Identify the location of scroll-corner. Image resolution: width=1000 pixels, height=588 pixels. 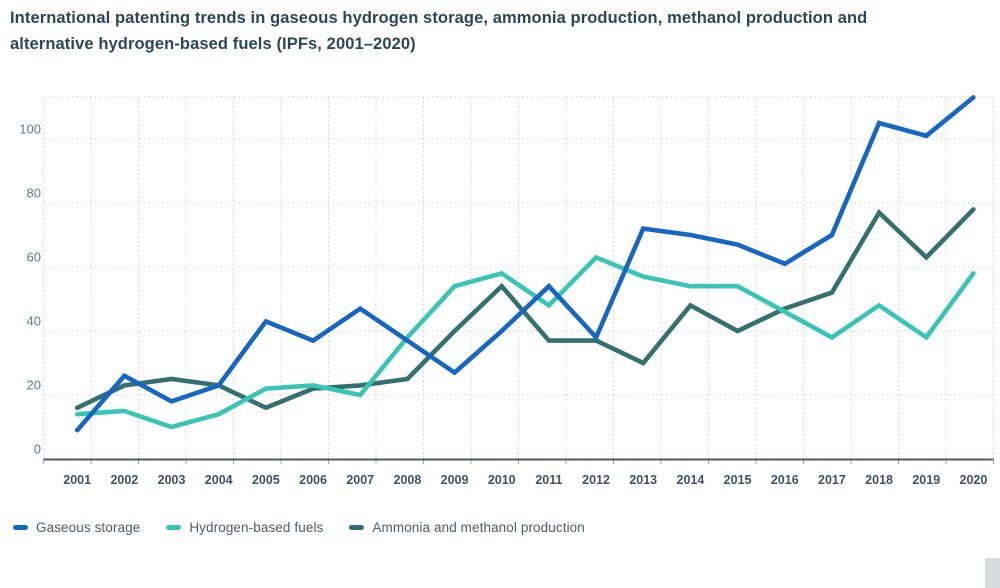
(992, 573).